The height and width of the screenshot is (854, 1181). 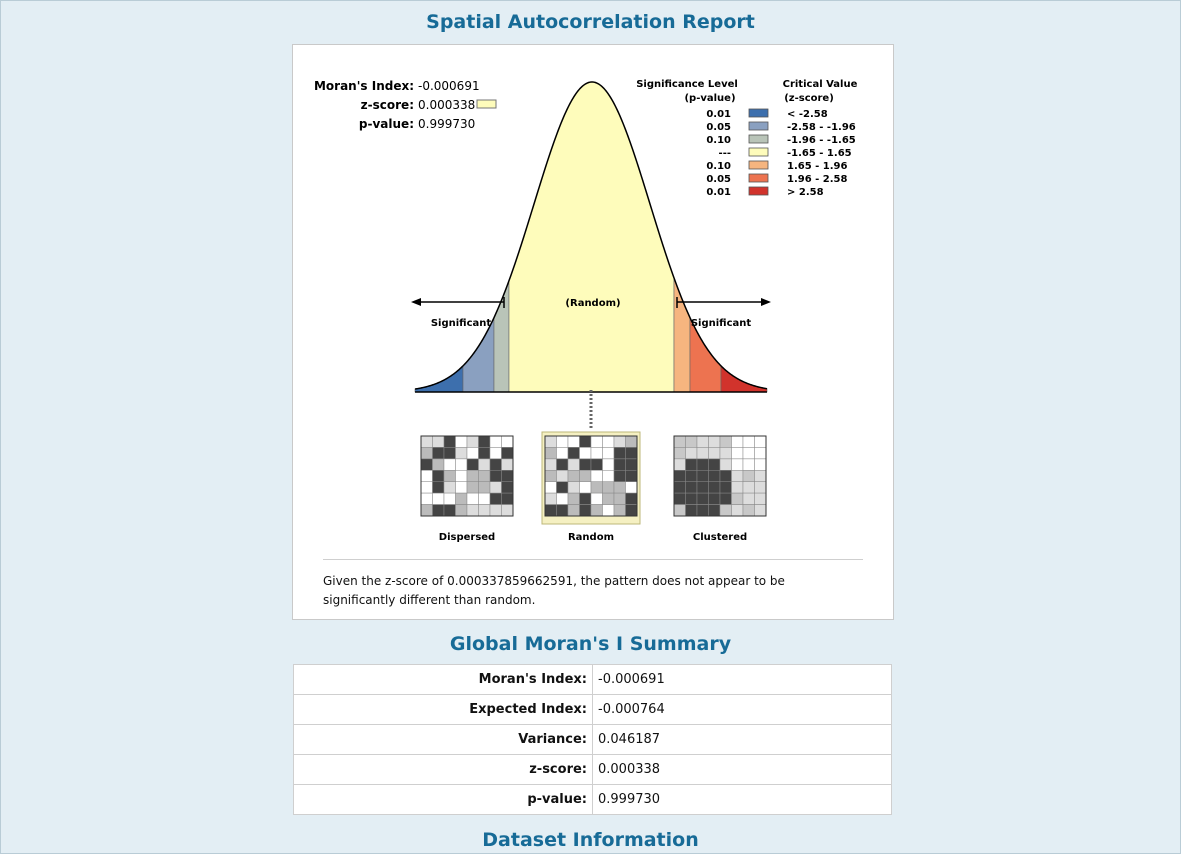 I want to click on table-row: Variance: 0.046187, so click(x=592, y=739).